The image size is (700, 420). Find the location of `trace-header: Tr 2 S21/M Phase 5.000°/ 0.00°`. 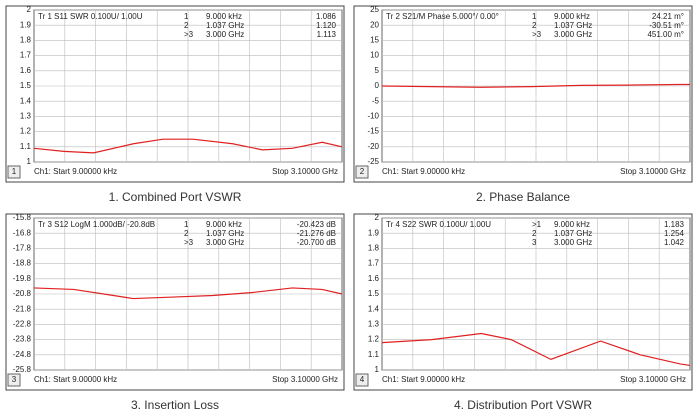

trace-header: Tr 2 S21/M Phase 5.000°/ 0.00° is located at coordinates (442, 16).